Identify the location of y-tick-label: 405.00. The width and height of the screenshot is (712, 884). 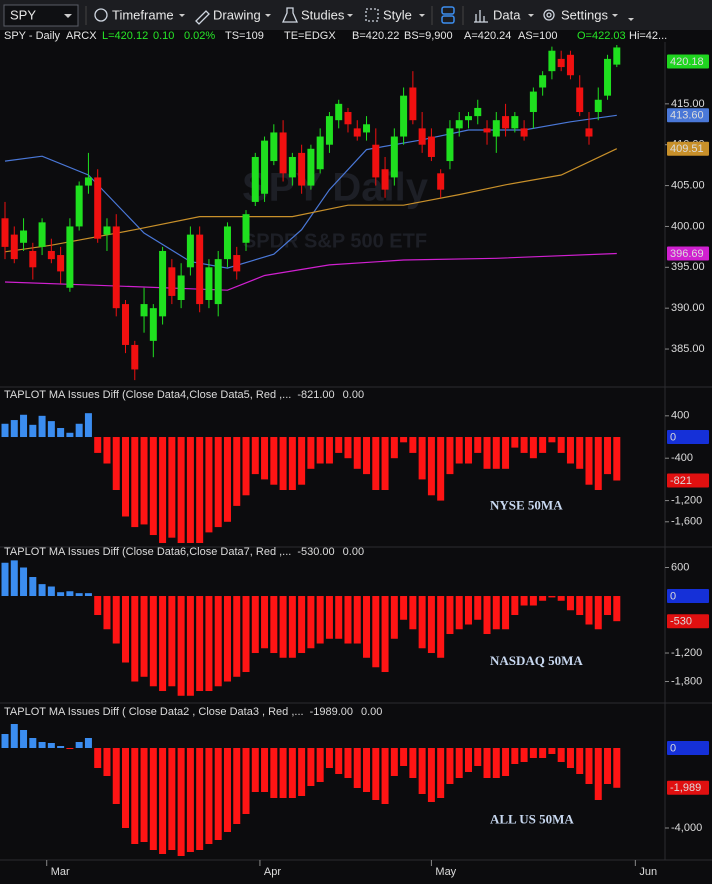
(688, 185).